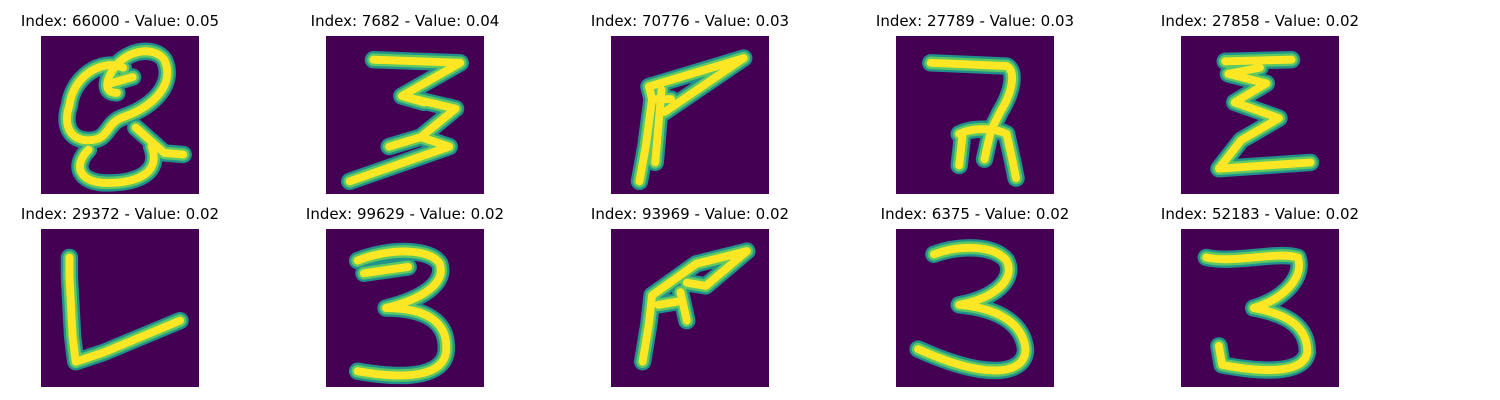  Describe the element at coordinates (120, 21) in the screenshot. I see `panel-title: Index: 66000 - Value: 0.05` at that location.